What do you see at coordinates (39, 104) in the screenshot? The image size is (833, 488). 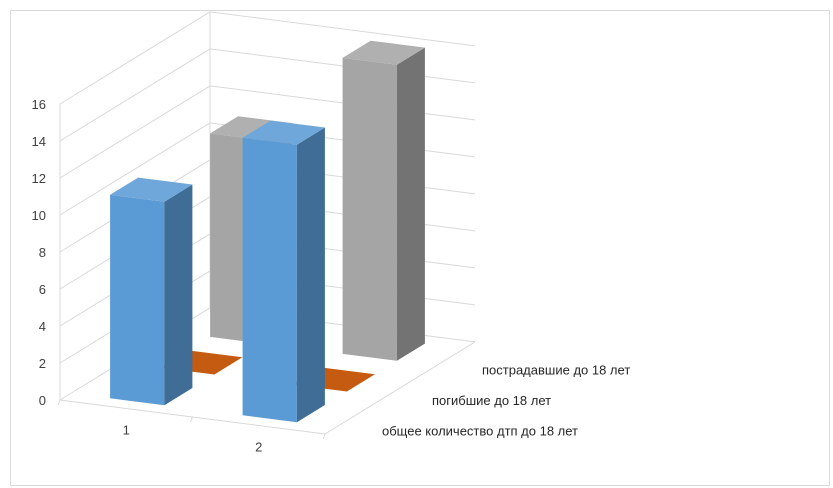 I see `y-tick-label: 16` at bounding box center [39, 104].